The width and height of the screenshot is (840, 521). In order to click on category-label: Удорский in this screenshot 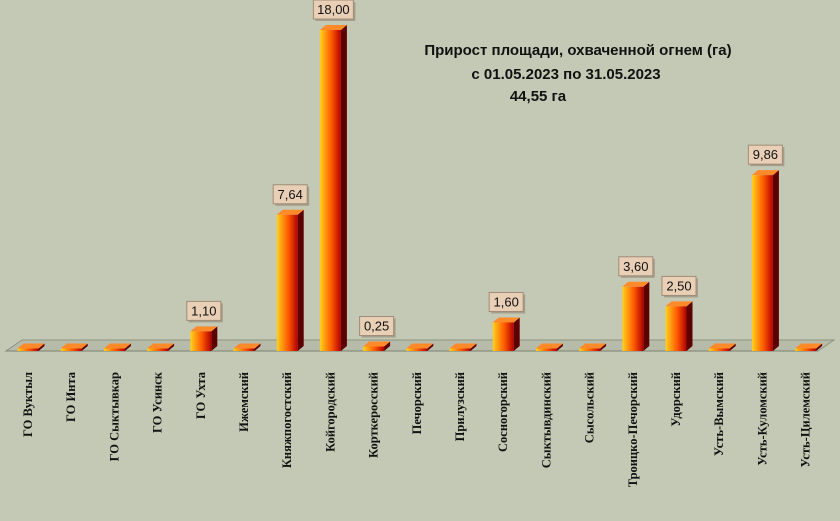, I will do `click(676, 399)`.